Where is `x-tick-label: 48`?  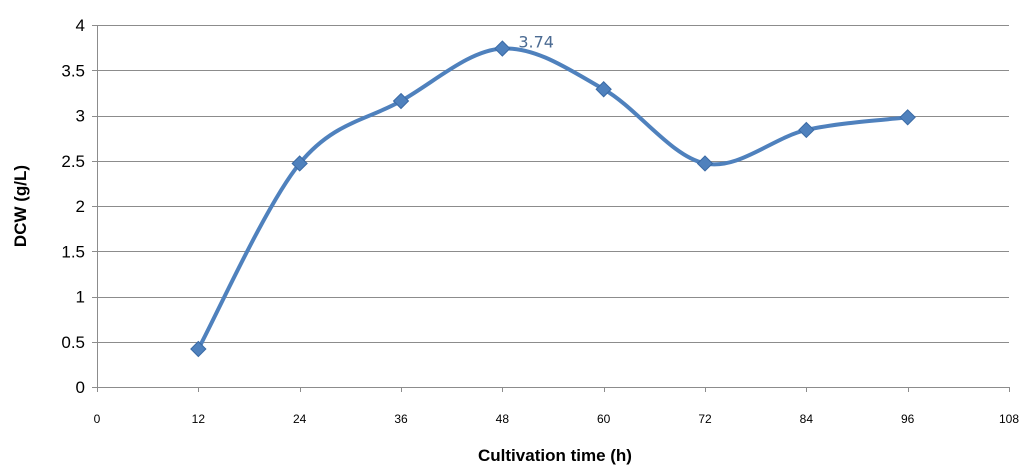
x-tick-label: 48 is located at coordinates (503, 419).